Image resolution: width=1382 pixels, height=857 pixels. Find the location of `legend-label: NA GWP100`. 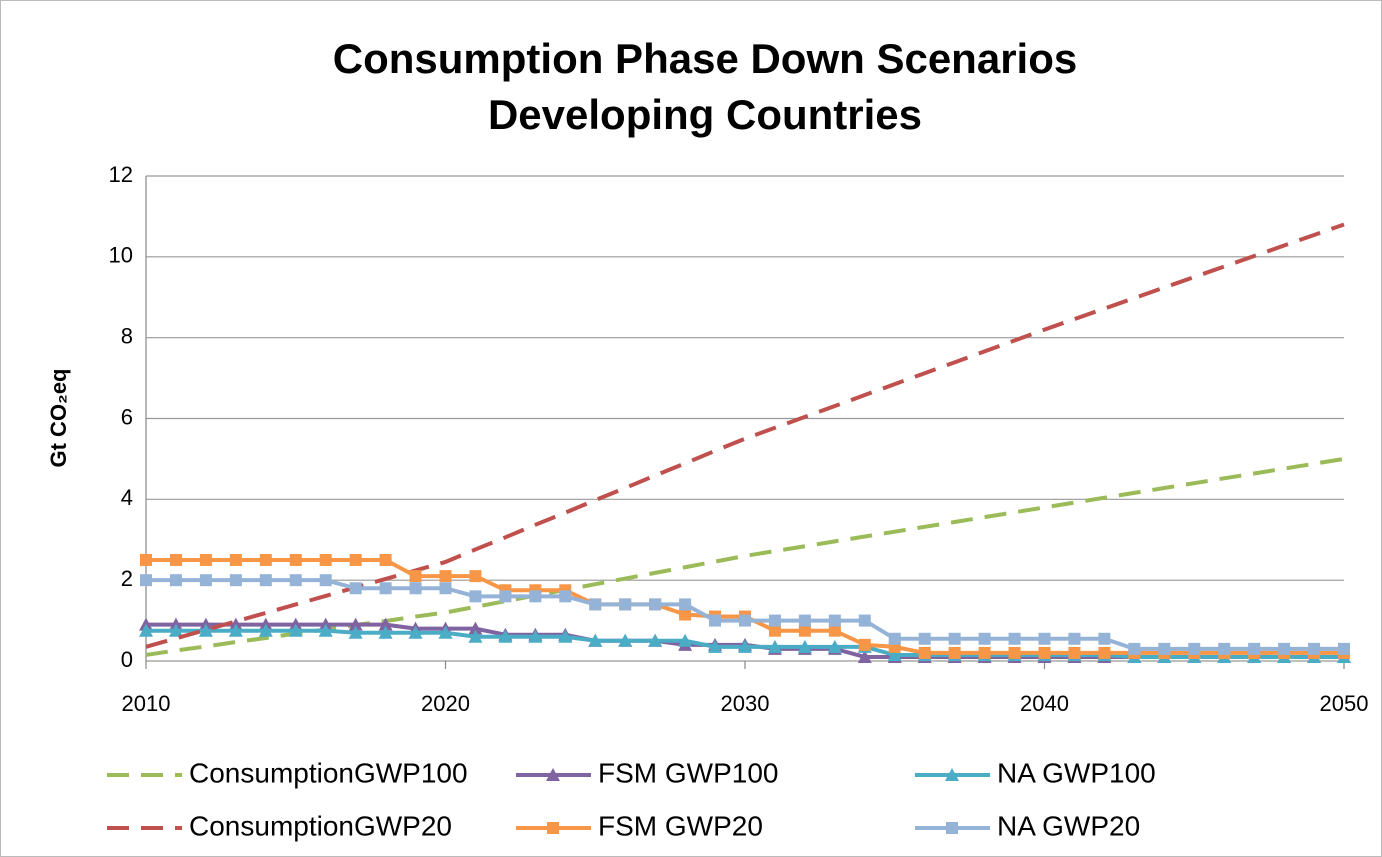

legend-label: NA GWP100 is located at coordinates (1076, 772).